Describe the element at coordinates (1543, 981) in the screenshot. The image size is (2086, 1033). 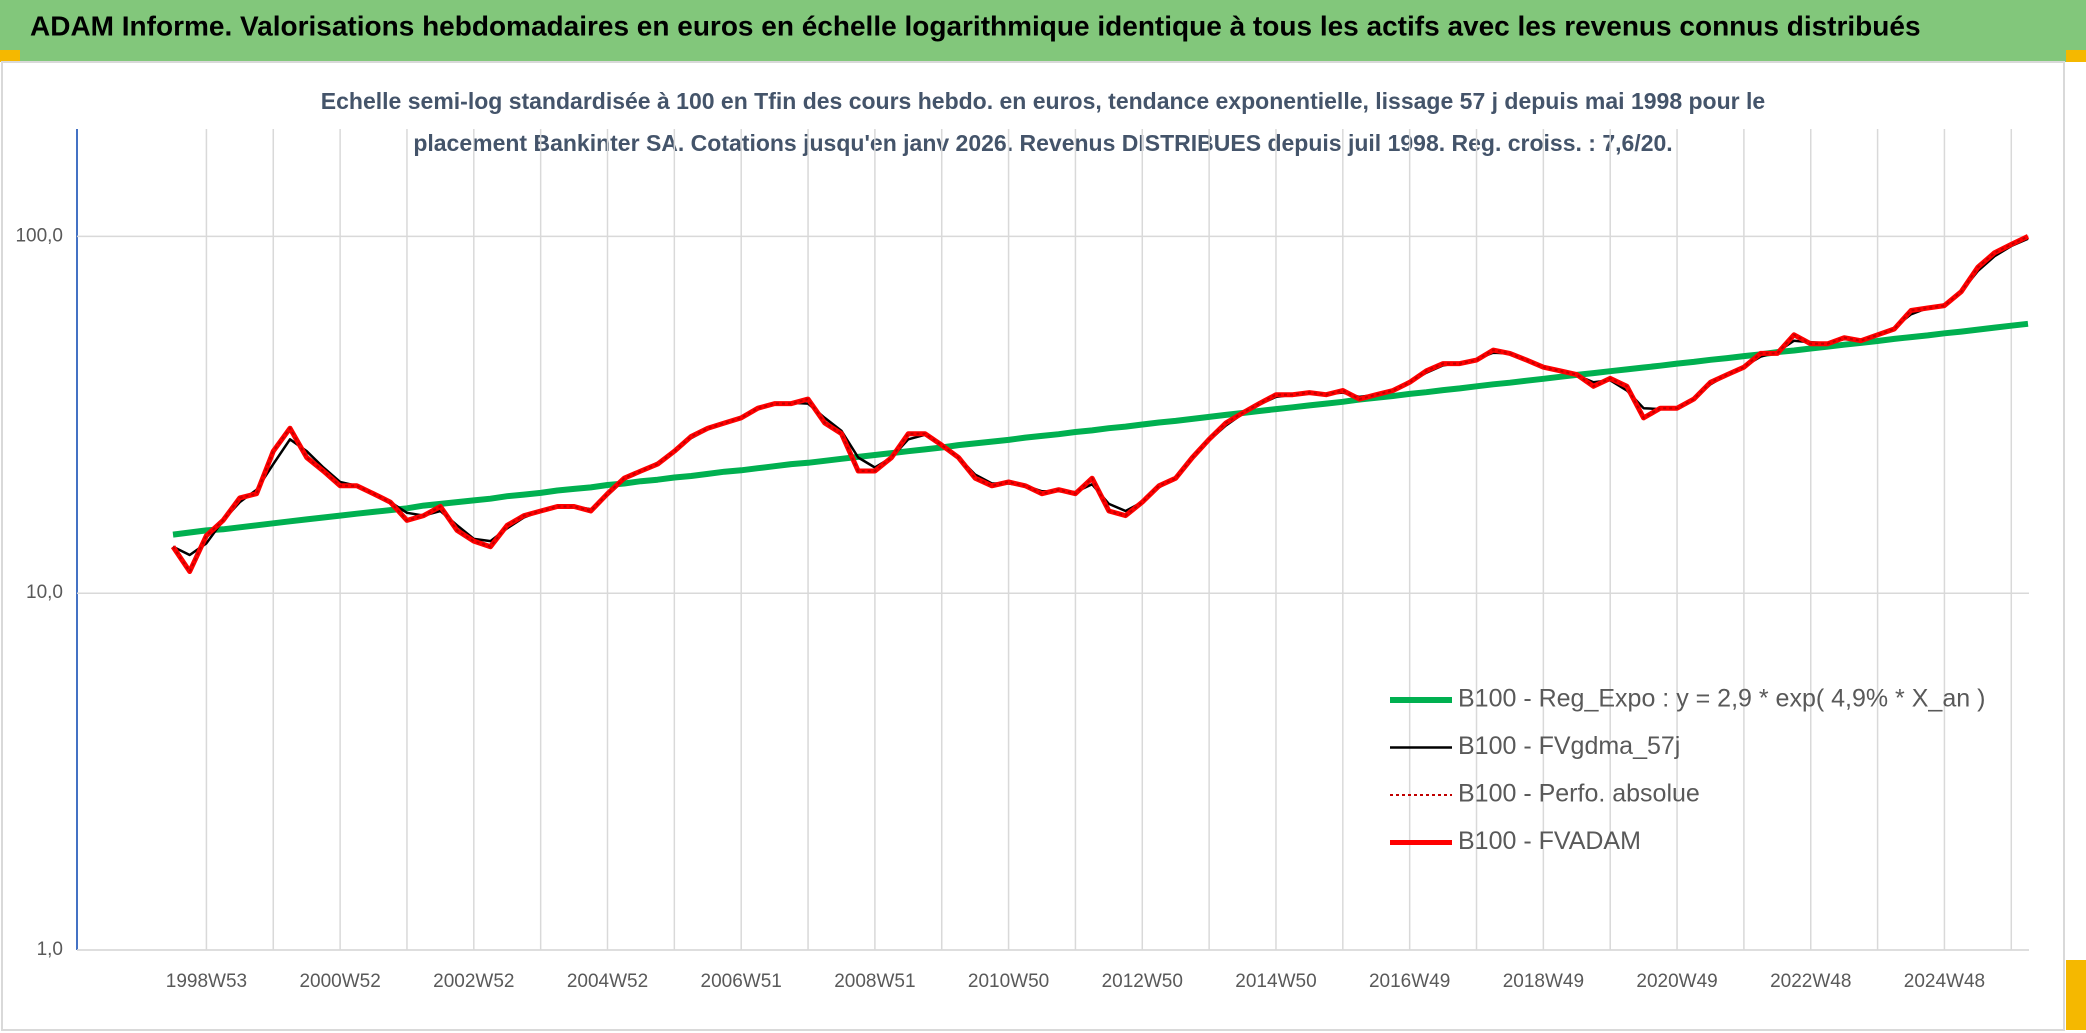
I see `x-tick-label: 2018W49` at that location.